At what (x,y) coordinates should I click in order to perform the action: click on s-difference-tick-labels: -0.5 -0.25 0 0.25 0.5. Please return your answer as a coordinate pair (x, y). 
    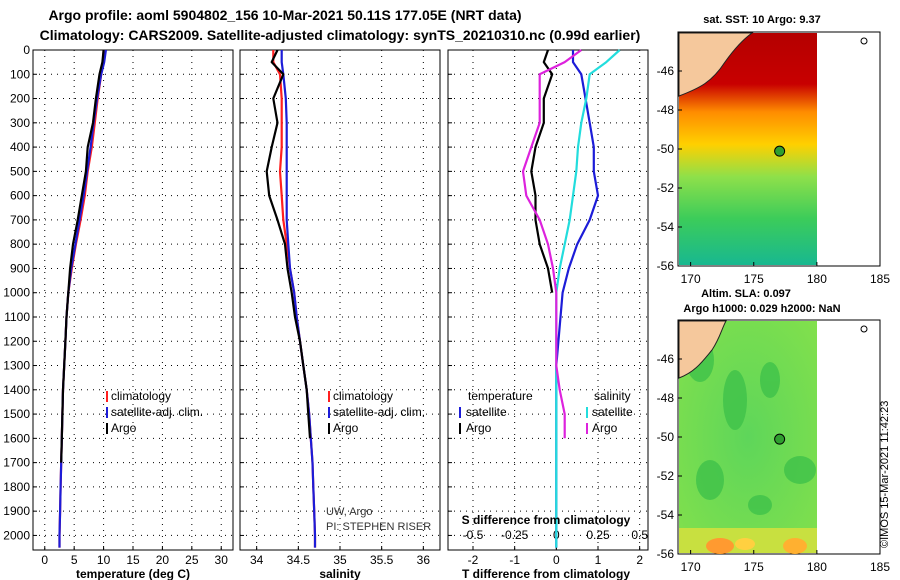
    Looking at the image, I should click on (556, 535).